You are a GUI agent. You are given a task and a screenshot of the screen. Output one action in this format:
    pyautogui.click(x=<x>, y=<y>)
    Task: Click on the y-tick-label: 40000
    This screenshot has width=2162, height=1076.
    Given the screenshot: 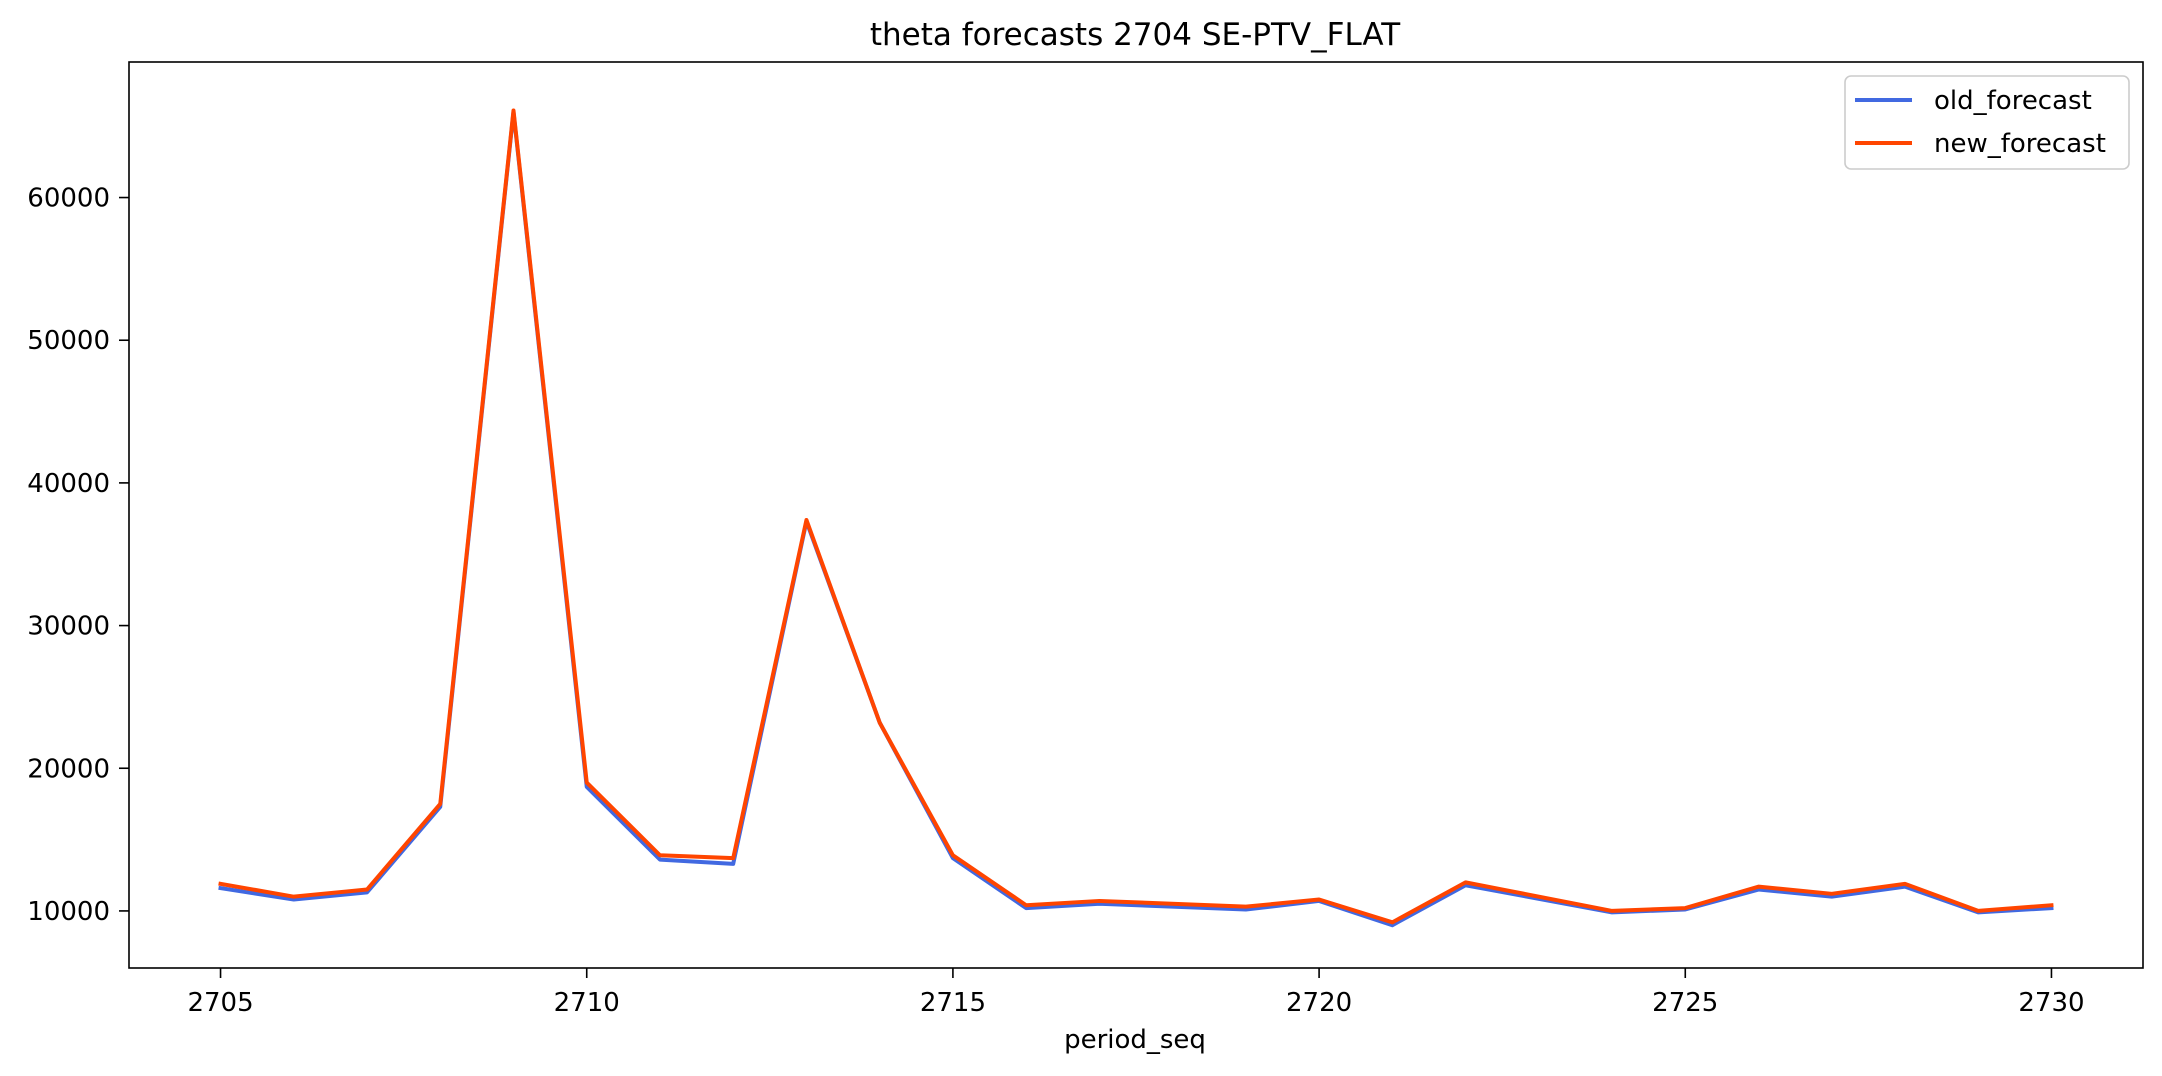 What is the action you would take?
    pyautogui.click(x=68, y=484)
    